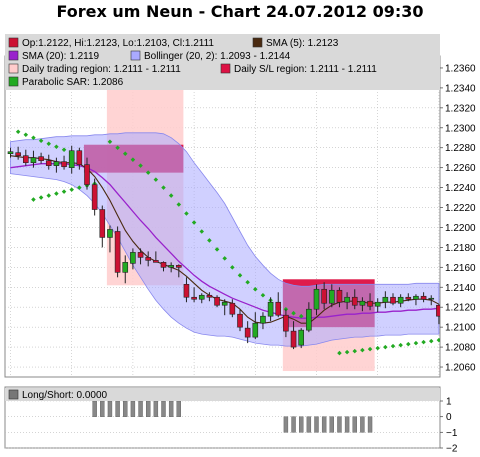 This screenshot has width=480, height=457. I want to click on y-tick-label: 1.2240, so click(460, 188).